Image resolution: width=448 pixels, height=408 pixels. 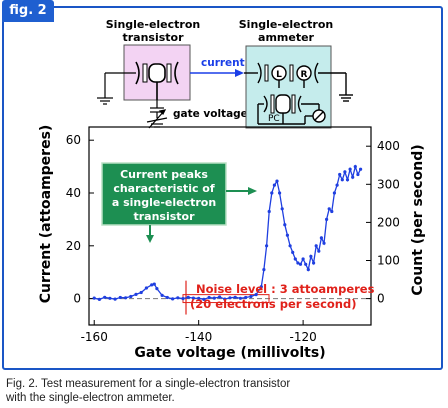 I want to click on current-label: current, so click(x=223, y=63).